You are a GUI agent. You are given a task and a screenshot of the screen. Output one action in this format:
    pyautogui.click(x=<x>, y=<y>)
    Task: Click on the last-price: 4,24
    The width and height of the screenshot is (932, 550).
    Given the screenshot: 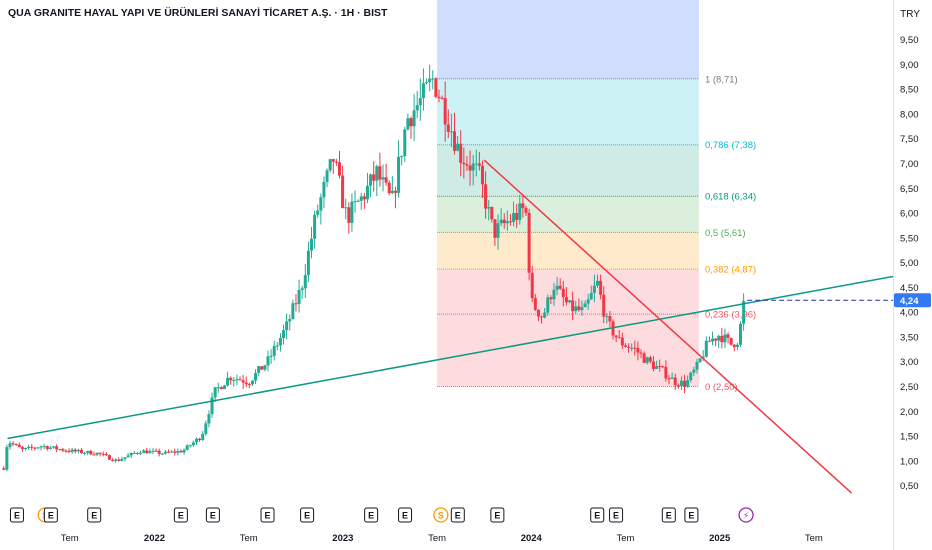 What is the action you would take?
    pyautogui.click(x=839, y=300)
    